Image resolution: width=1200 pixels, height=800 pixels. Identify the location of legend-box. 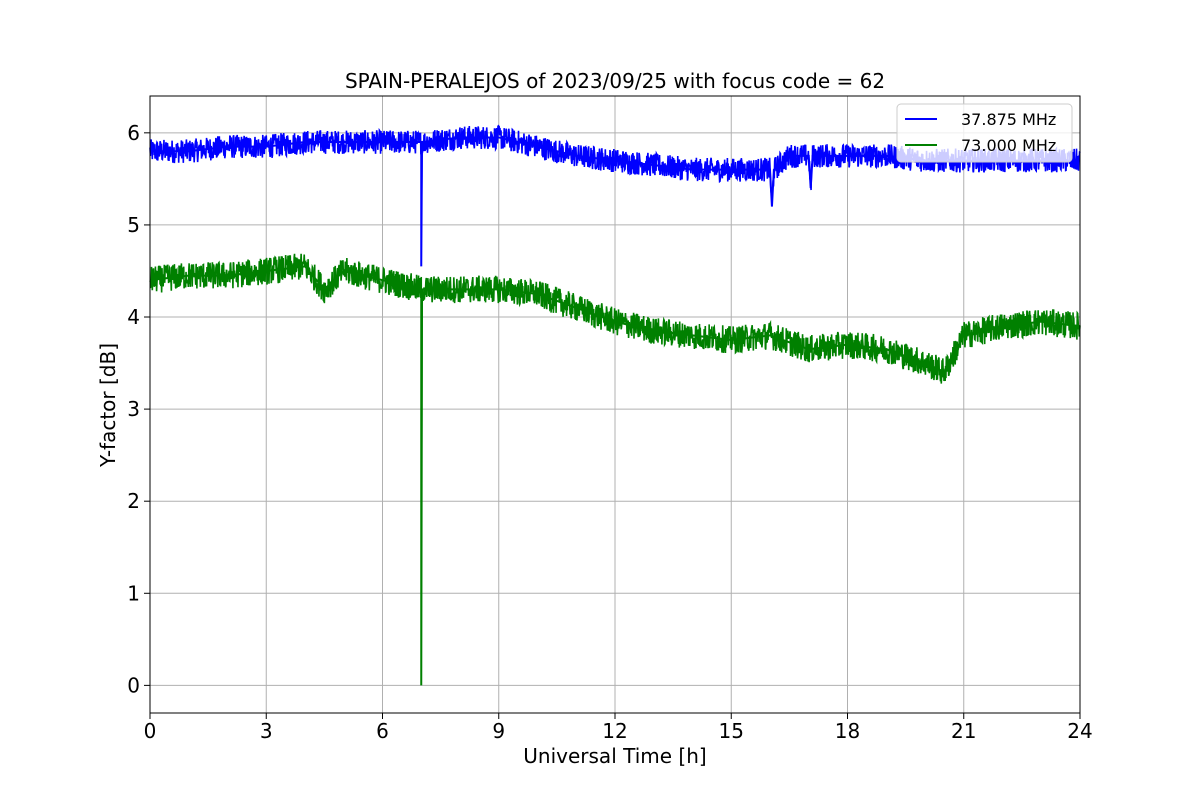
(984, 133).